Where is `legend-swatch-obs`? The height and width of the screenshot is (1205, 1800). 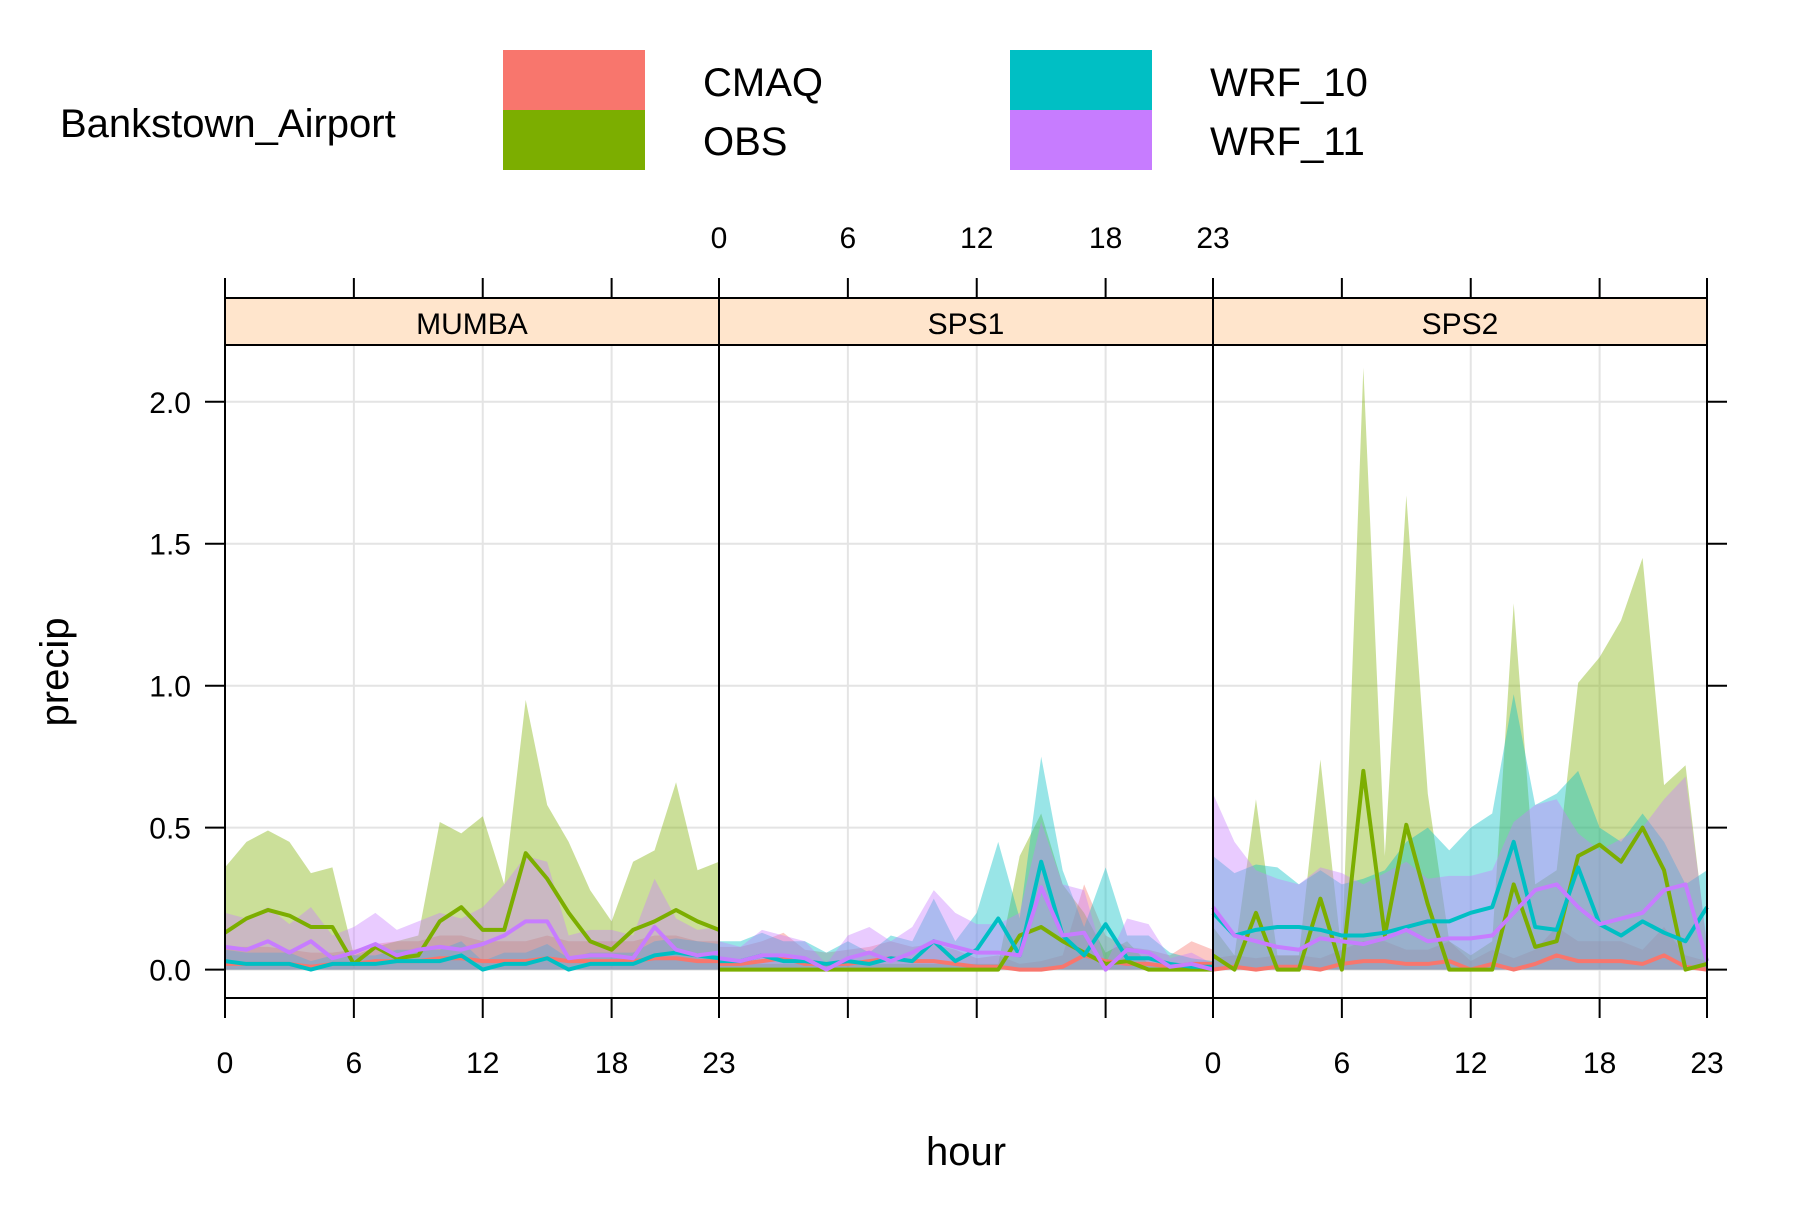 legend-swatch-obs is located at coordinates (574, 140).